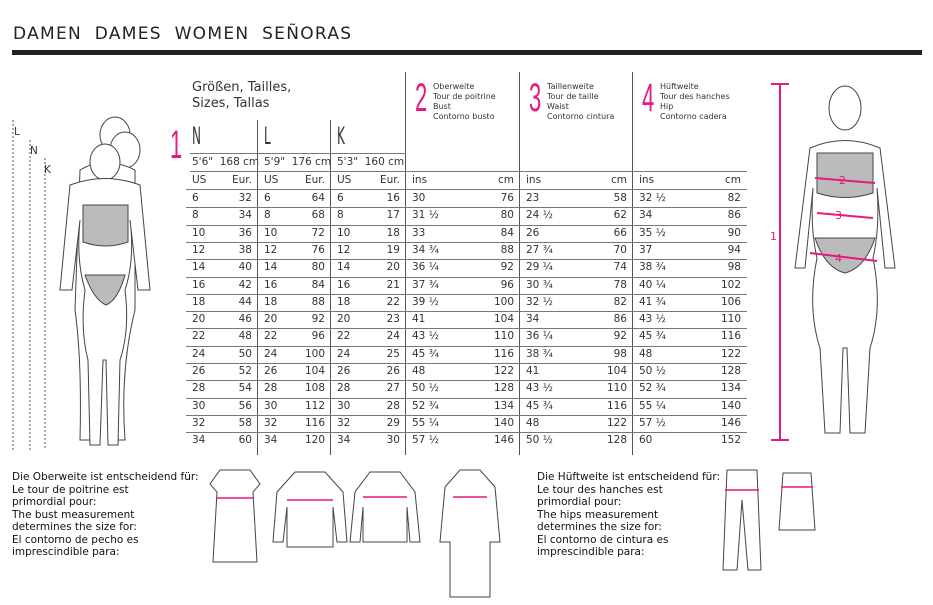 This screenshot has width=933, height=605. I want to click on figure-label-l: L, so click(17, 132).